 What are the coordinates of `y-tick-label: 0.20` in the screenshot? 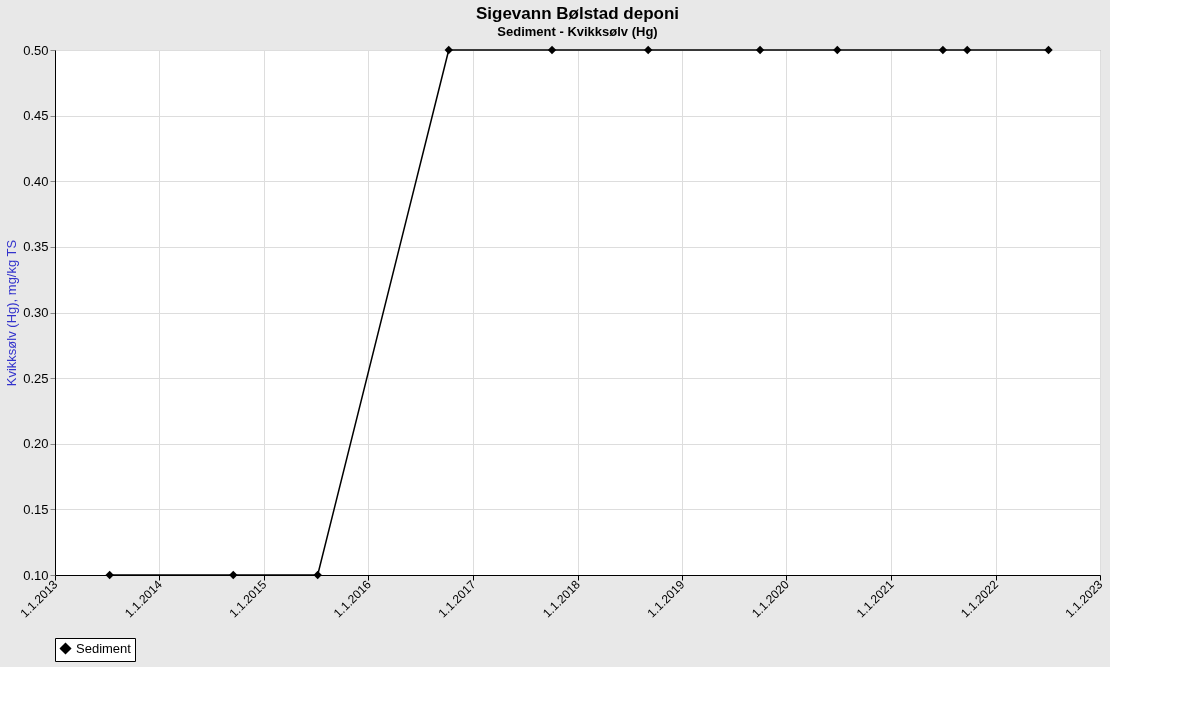 It's located at (36, 444).